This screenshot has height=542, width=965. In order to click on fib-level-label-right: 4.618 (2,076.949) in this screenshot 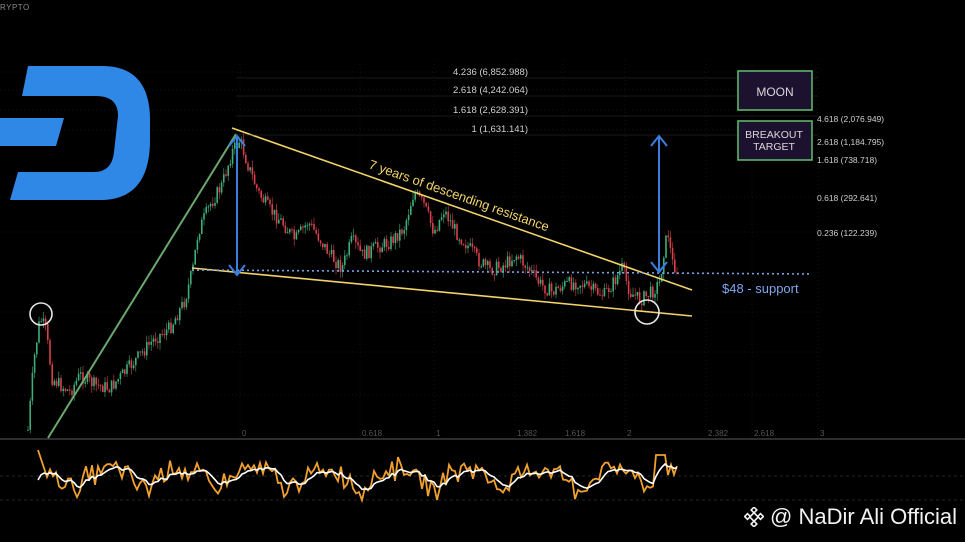, I will do `click(850, 119)`.